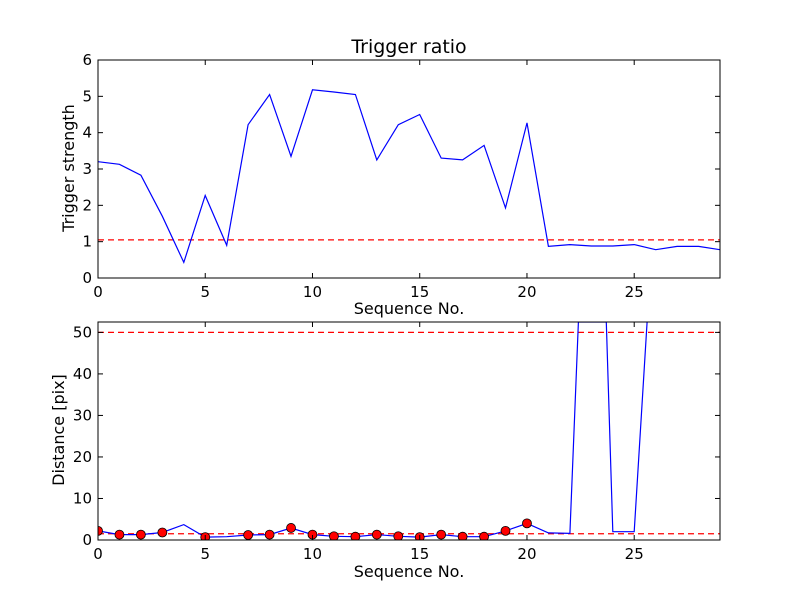  I want to click on y-tick-label: 1, so click(87, 242).